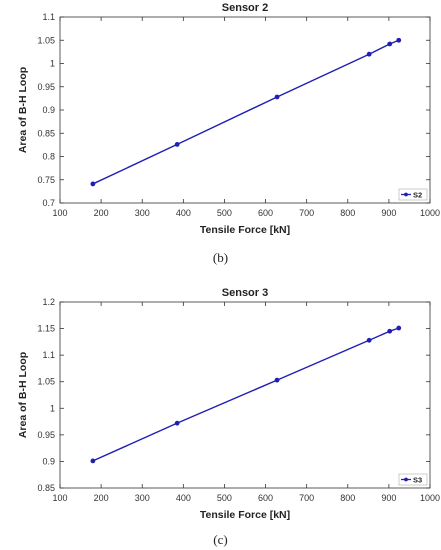  What do you see at coordinates (48, 157) in the screenshot?
I see `y-tick-label: 0.8` at bounding box center [48, 157].